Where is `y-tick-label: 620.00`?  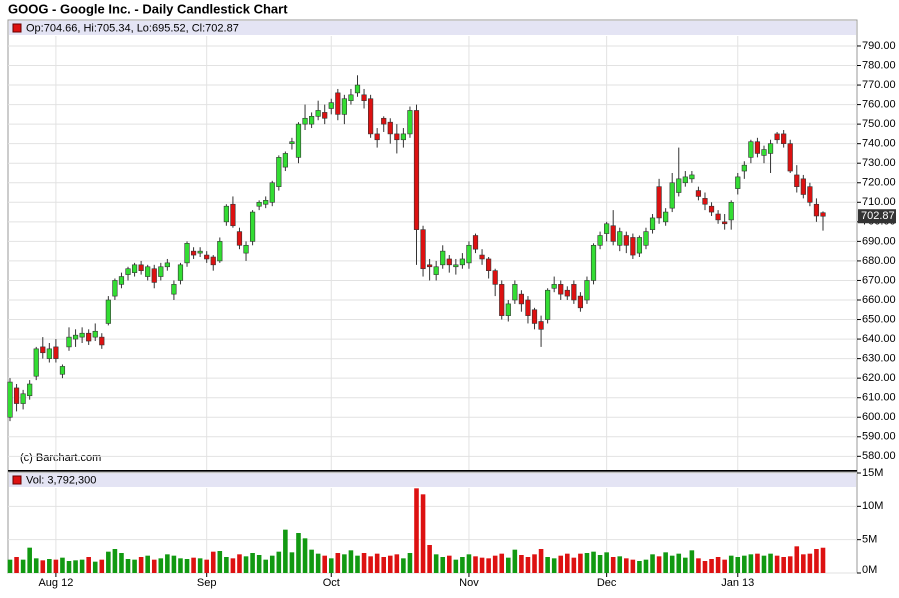
y-tick-label: 620.00 is located at coordinates (879, 378).